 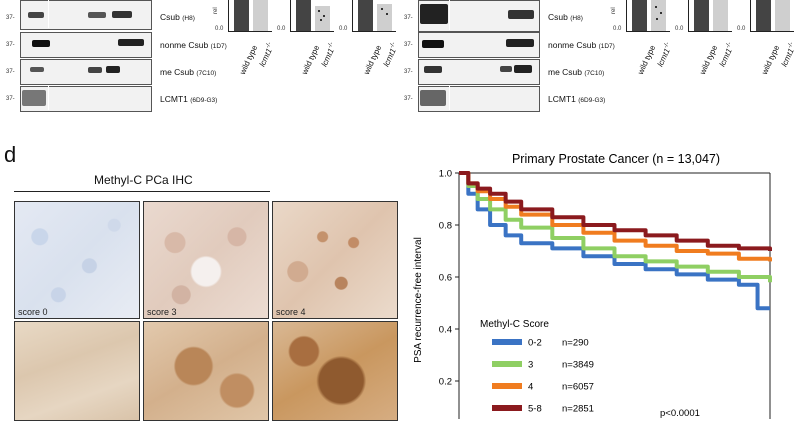 I want to click on panel-letter-d: d, so click(x=10, y=154).